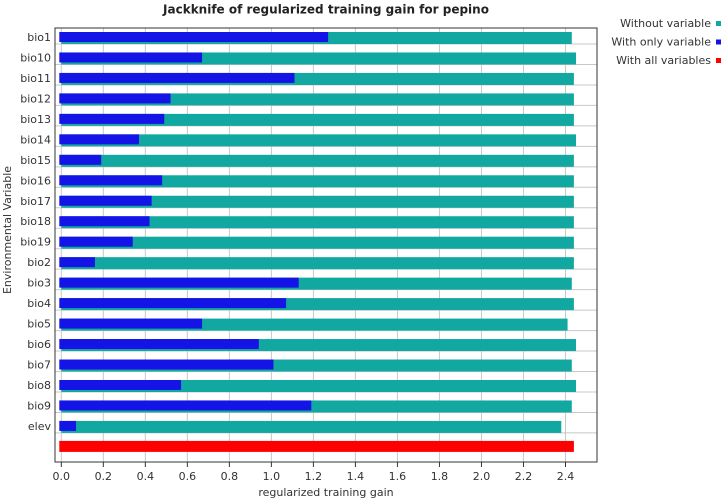 This screenshot has width=724, height=501. What do you see at coordinates (188, 476) in the screenshot?
I see `x-tick-label: 0.6` at bounding box center [188, 476].